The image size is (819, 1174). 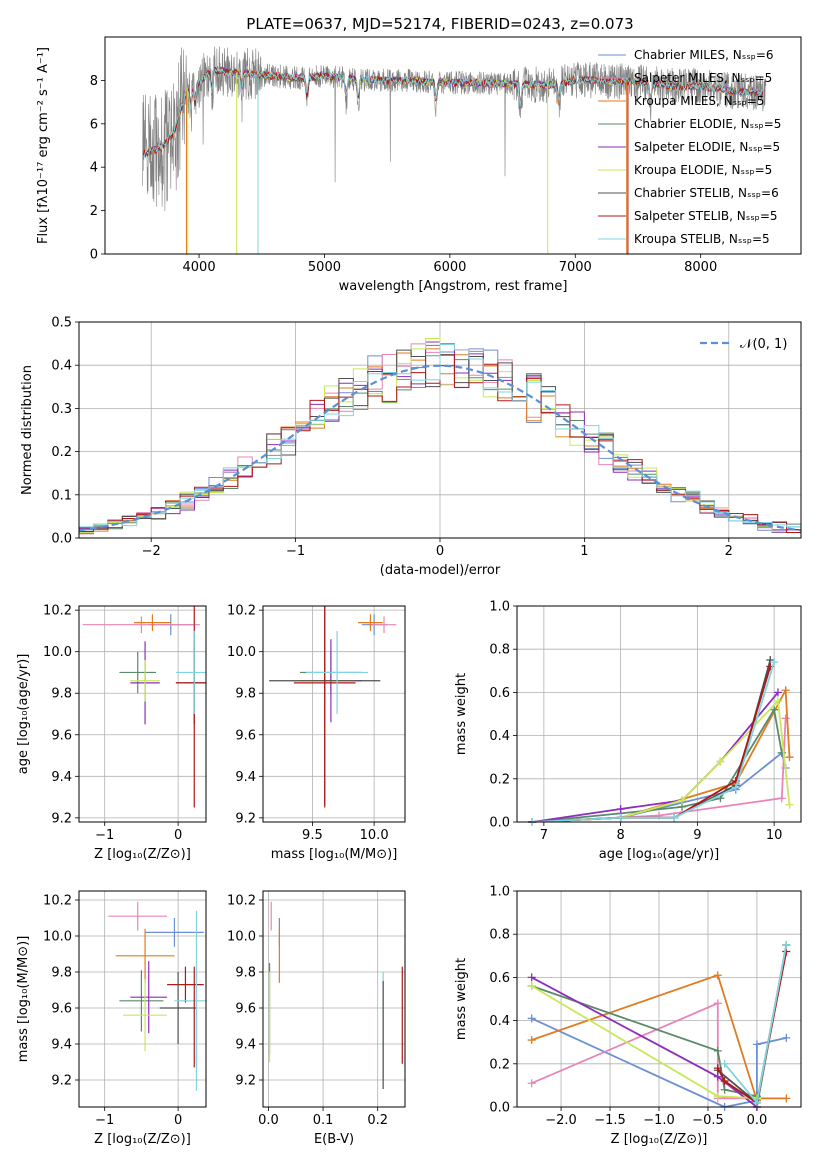 I want to click on x-tick-label: −2, so click(x=151, y=551).